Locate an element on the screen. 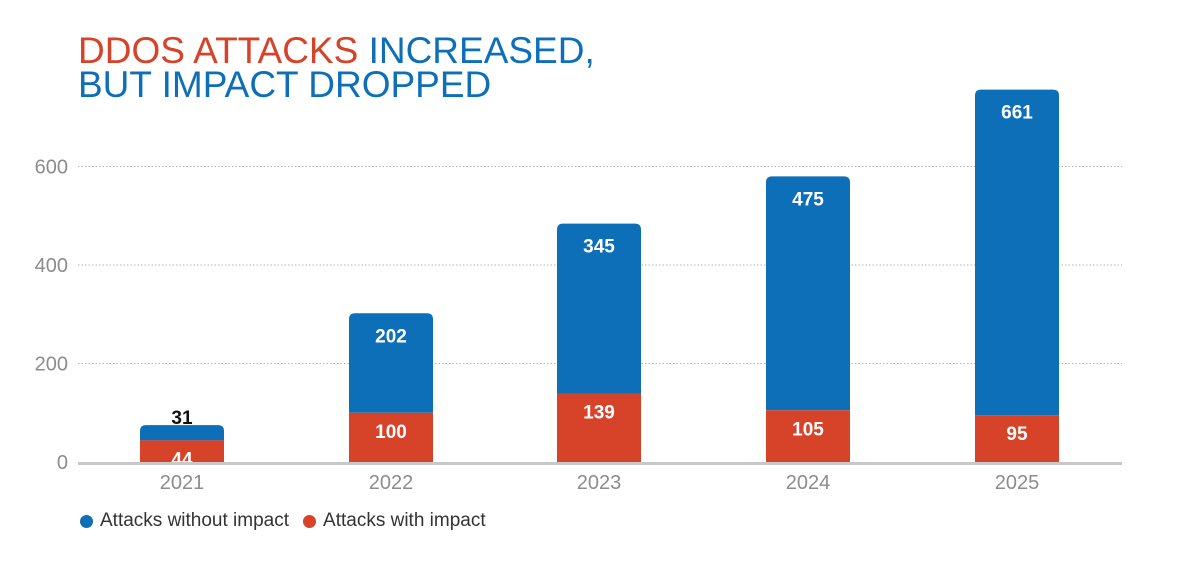 This screenshot has height=569, width=1200. bar-with-impact-2022 is located at coordinates (391, 437).